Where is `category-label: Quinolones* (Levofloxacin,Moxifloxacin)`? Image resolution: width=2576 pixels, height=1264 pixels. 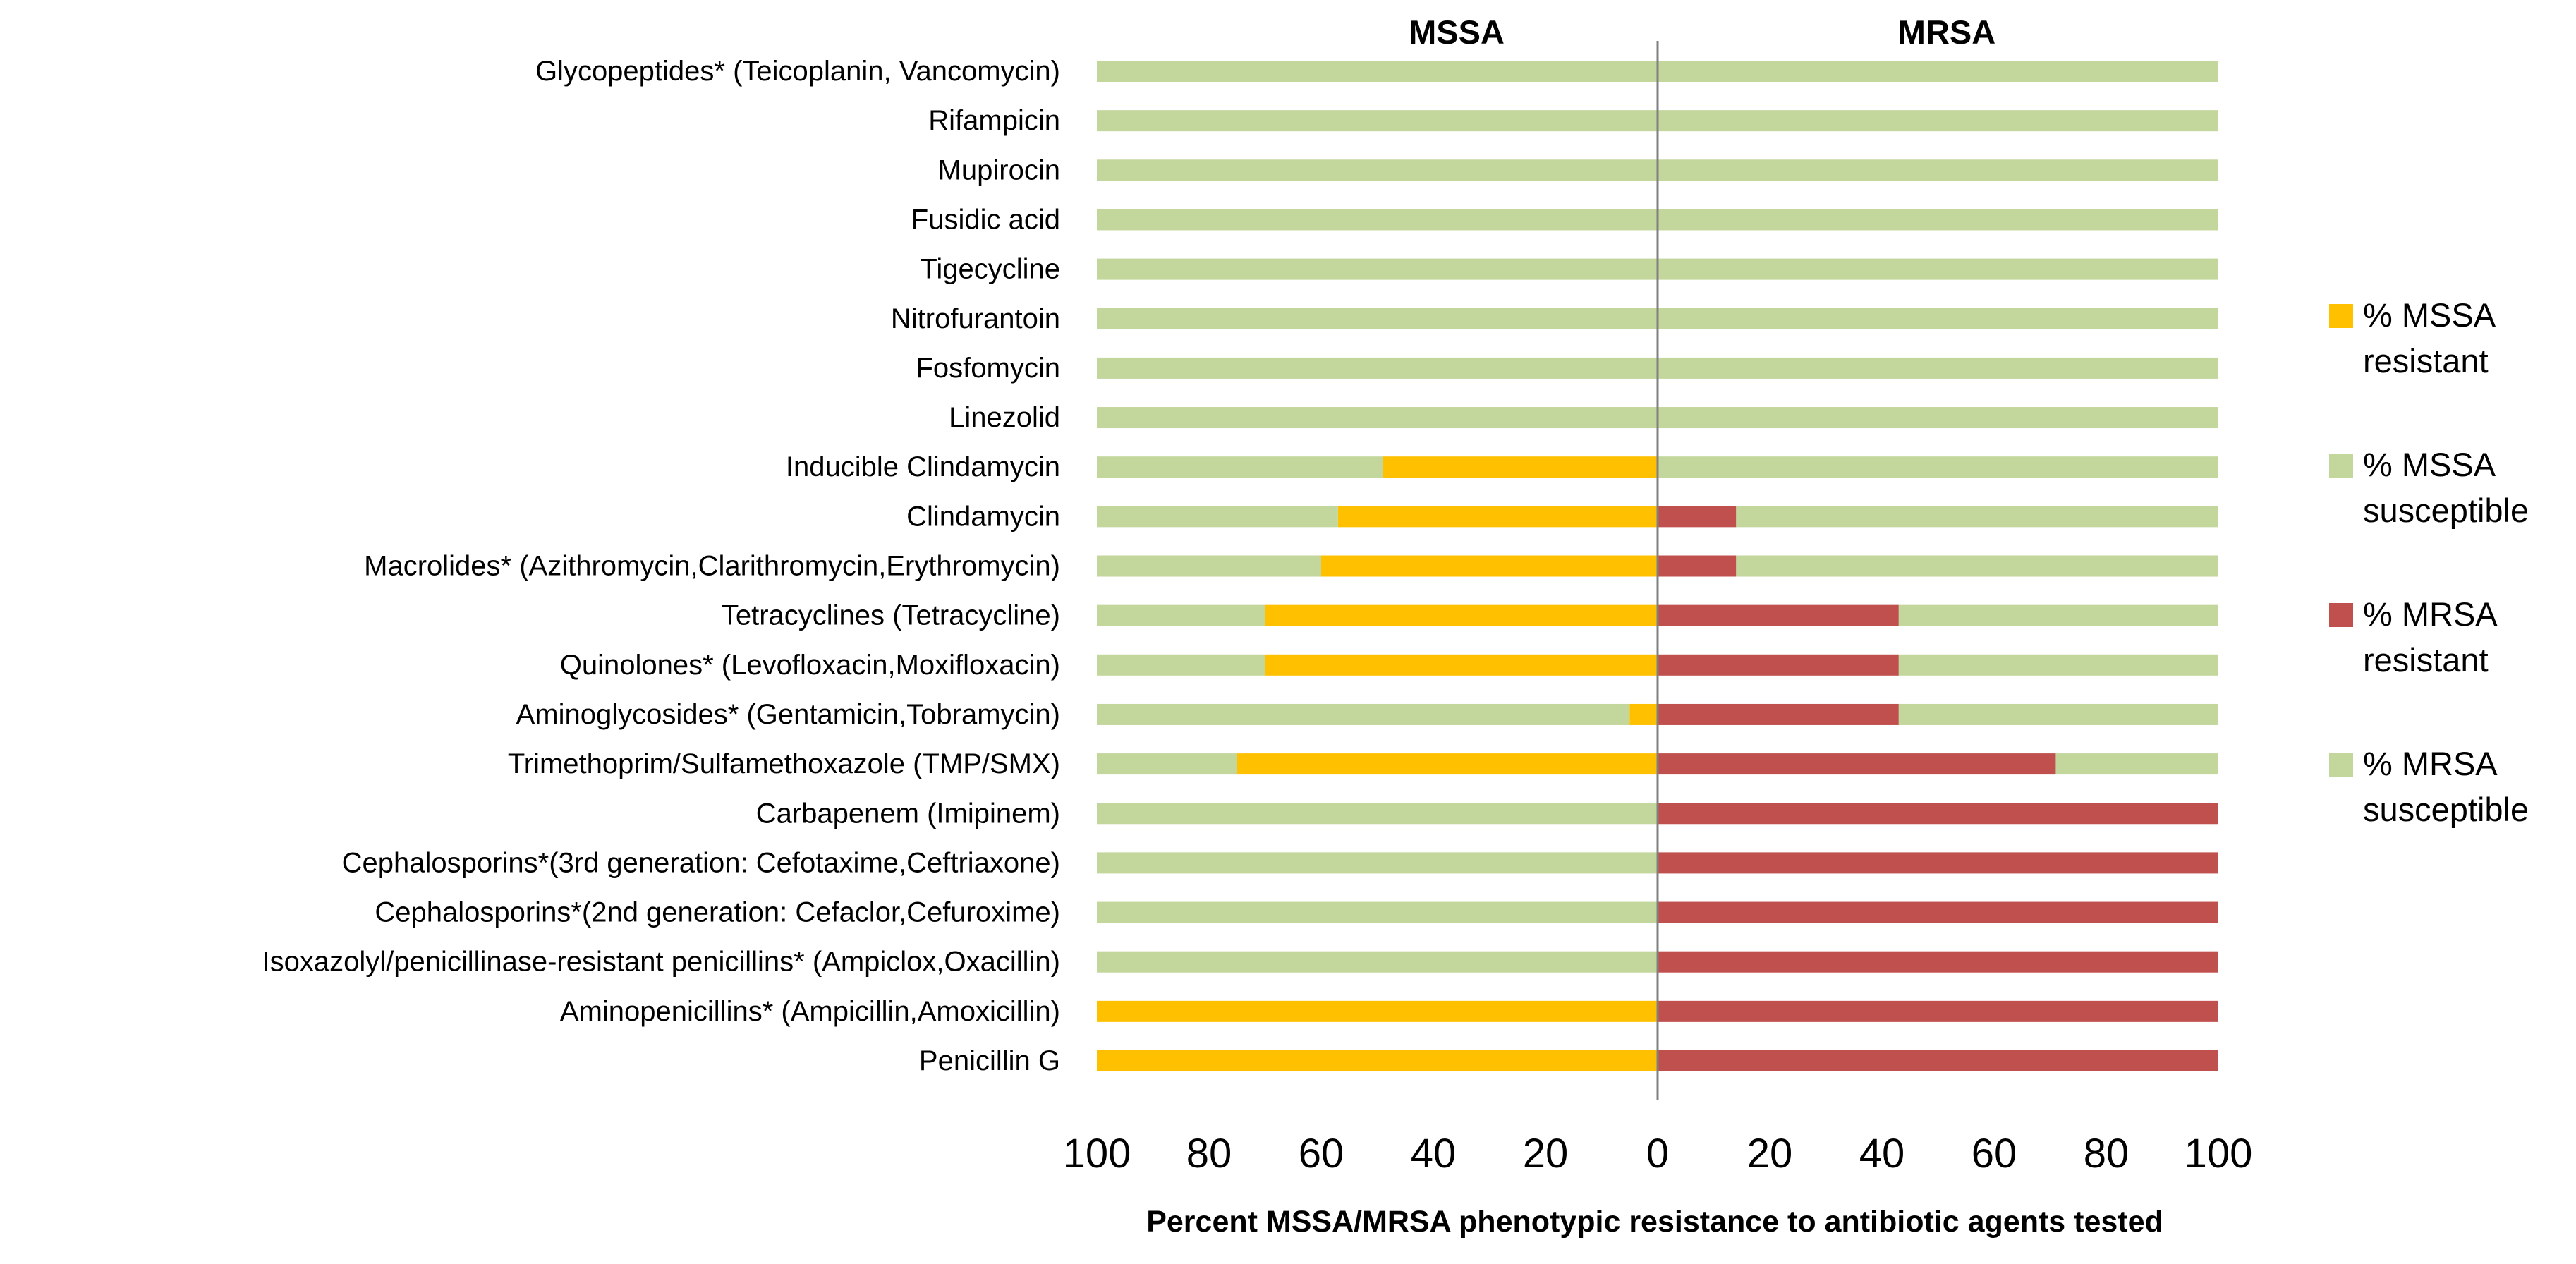
category-label: Quinolones* (Levofloxacin,Moxifloxacin) is located at coordinates (810, 665).